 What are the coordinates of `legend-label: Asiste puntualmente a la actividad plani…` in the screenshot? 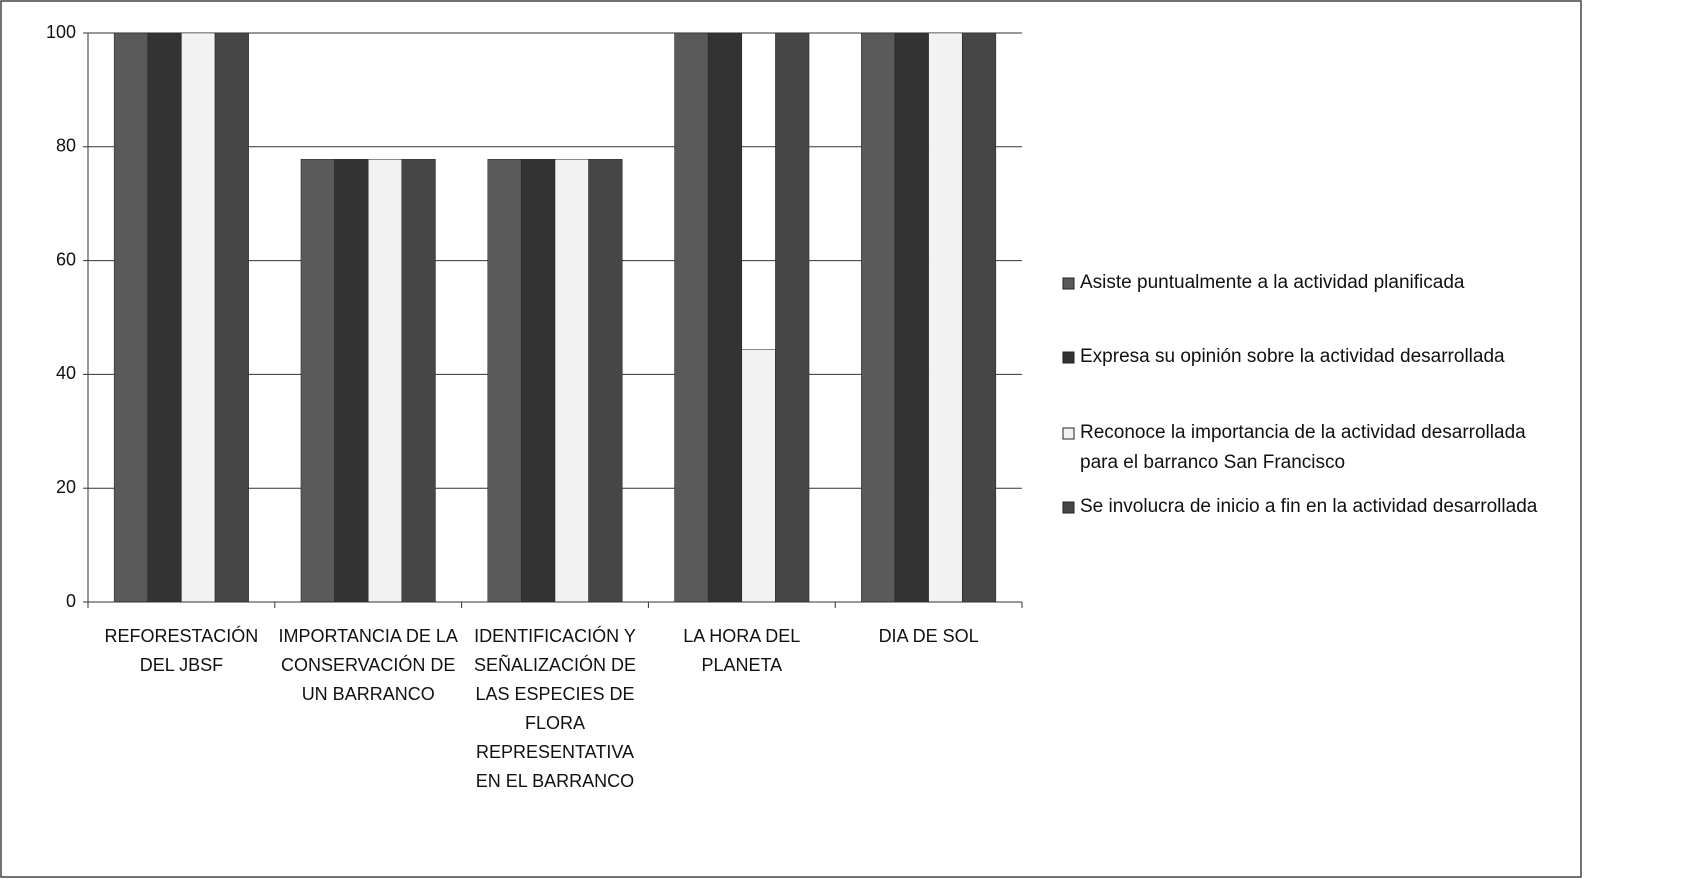 It's located at (1272, 282).